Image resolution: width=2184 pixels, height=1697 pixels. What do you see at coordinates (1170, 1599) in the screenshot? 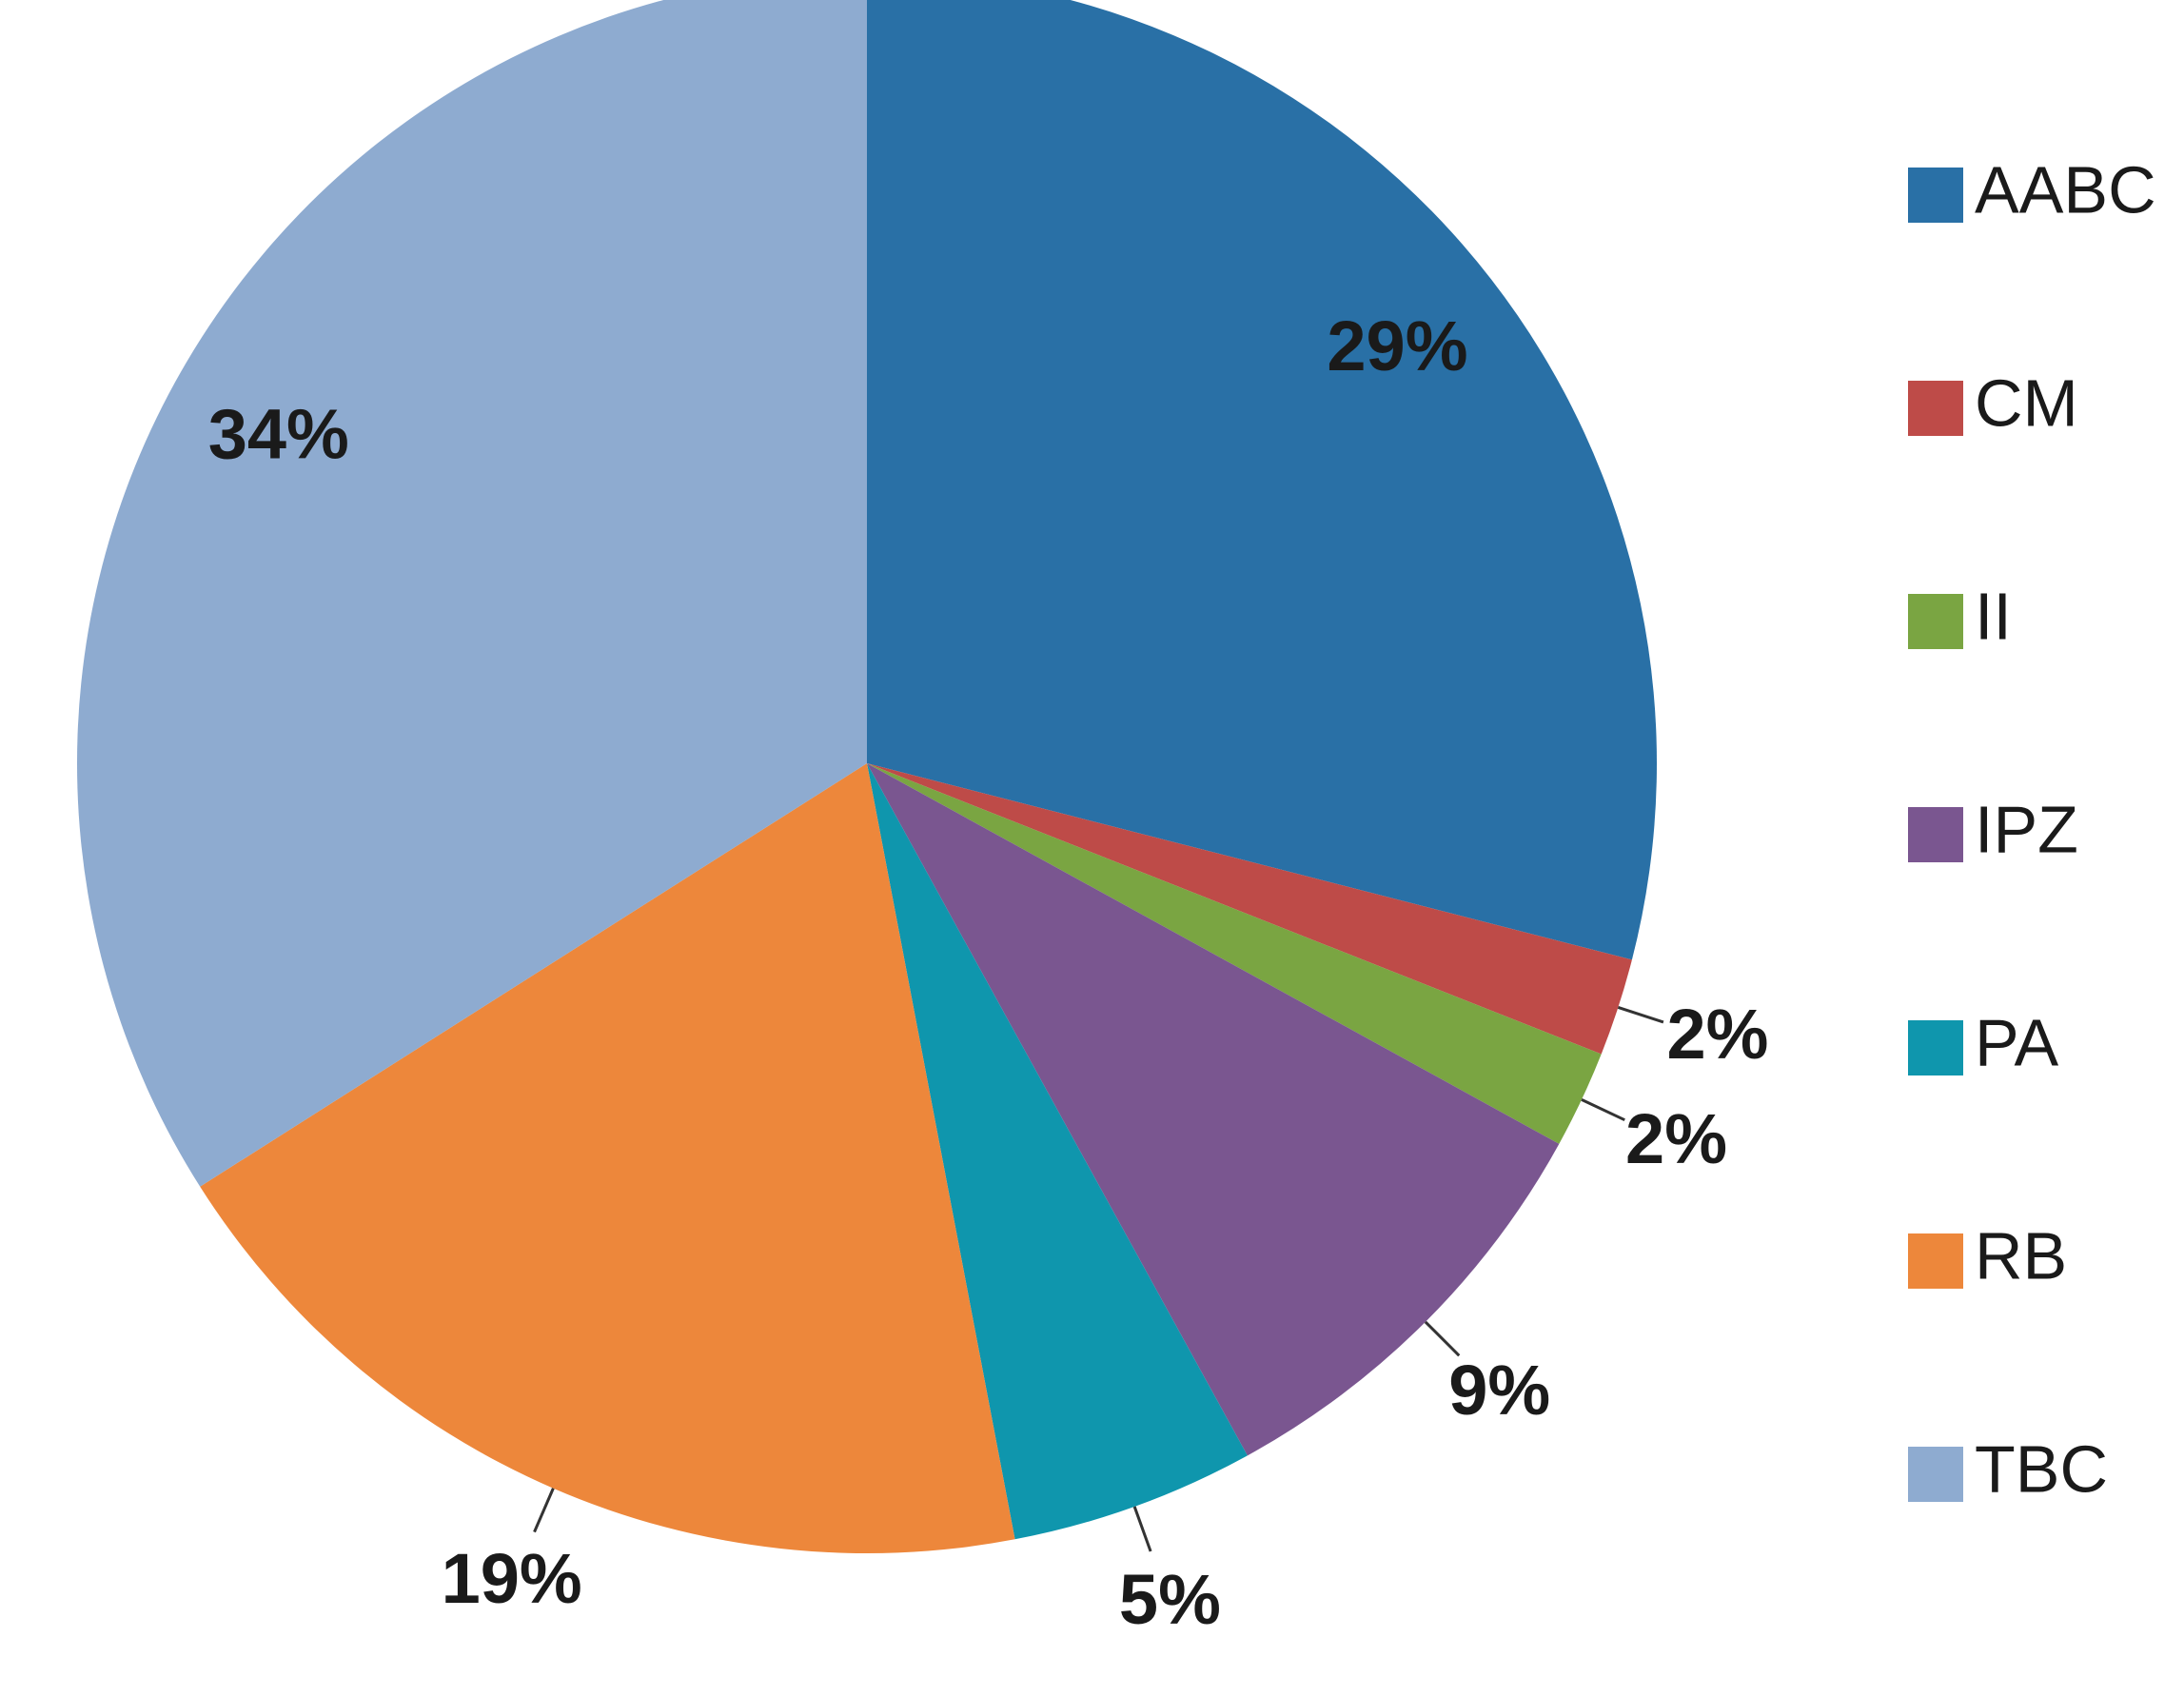
I see `data-label: 5%` at bounding box center [1170, 1599].